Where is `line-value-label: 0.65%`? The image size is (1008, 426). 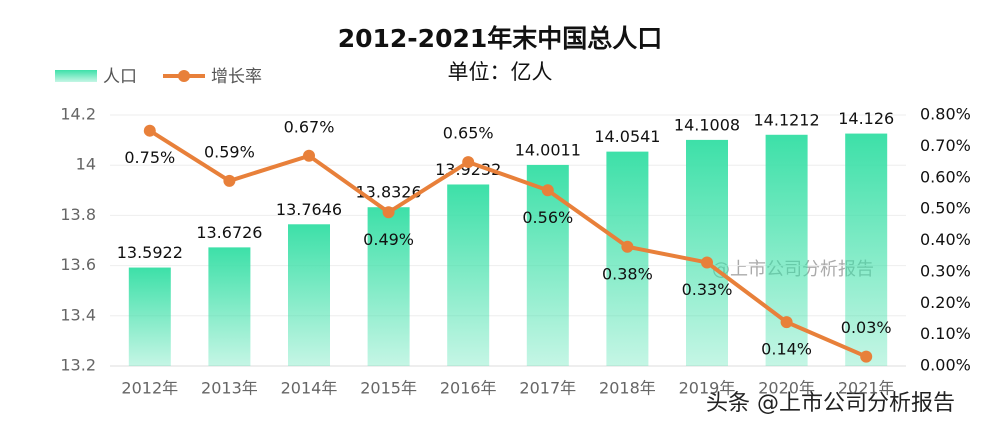
line-value-label: 0.65% is located at coordinates (468, 133).